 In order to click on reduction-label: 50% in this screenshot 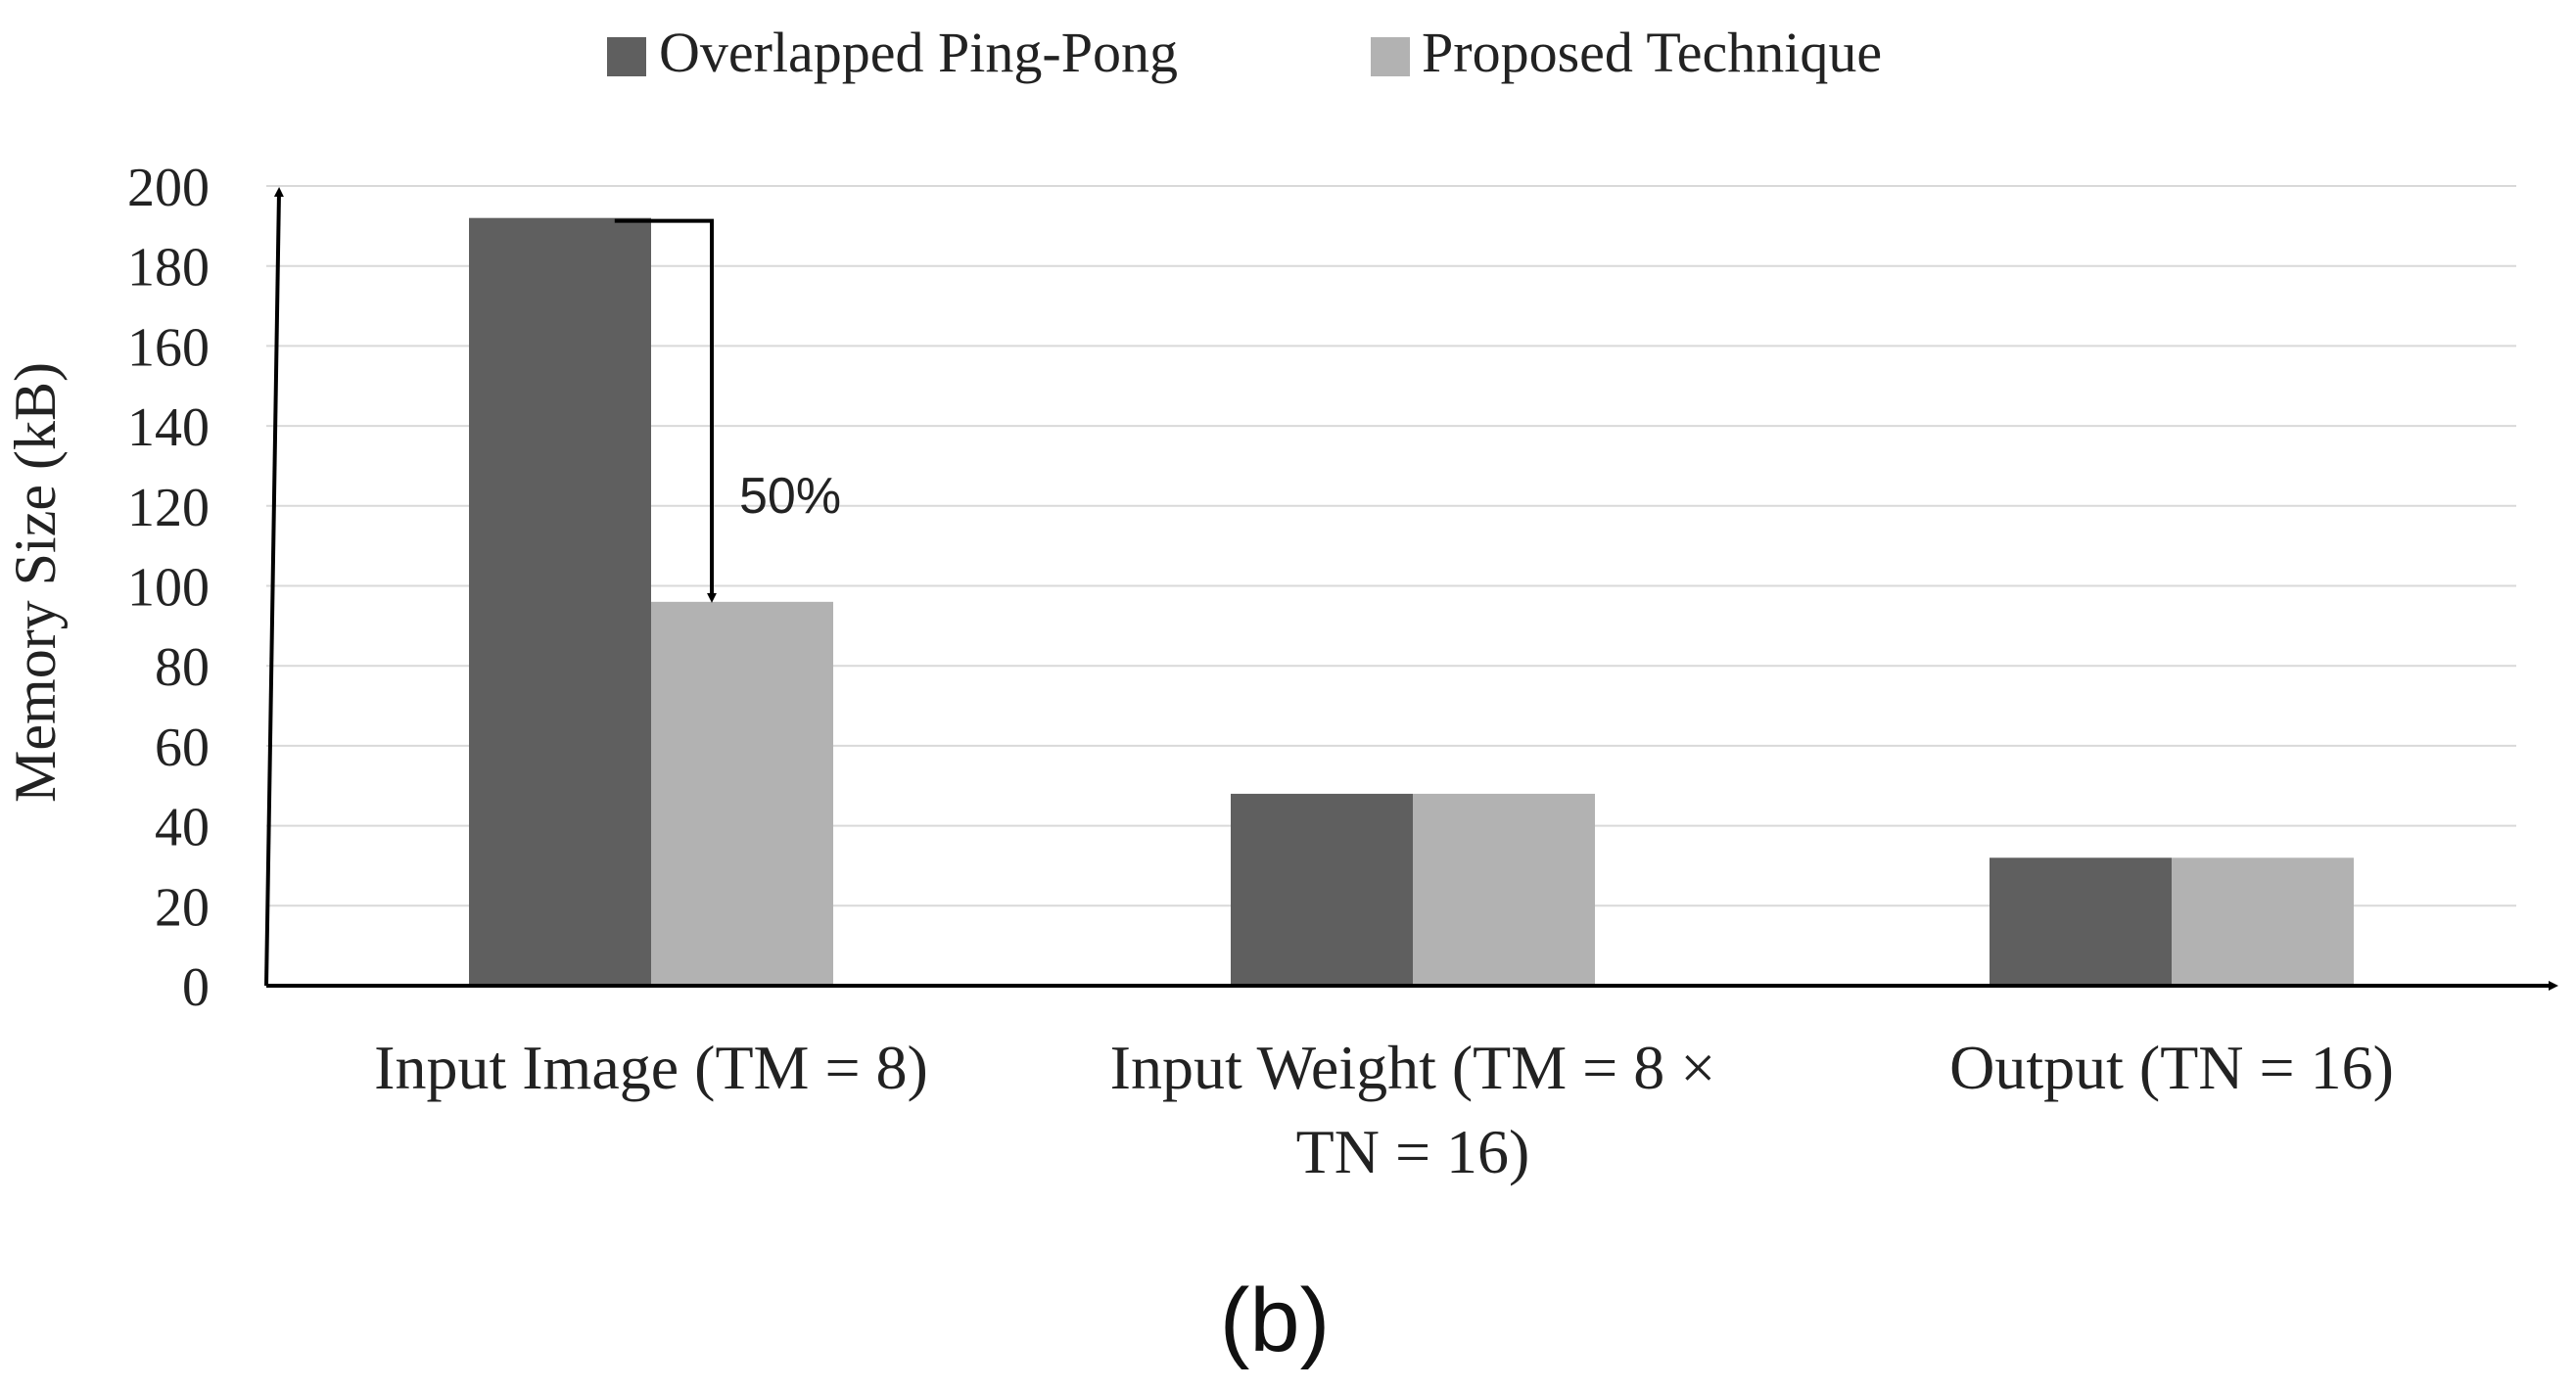, I will do `click(790, 496)`.